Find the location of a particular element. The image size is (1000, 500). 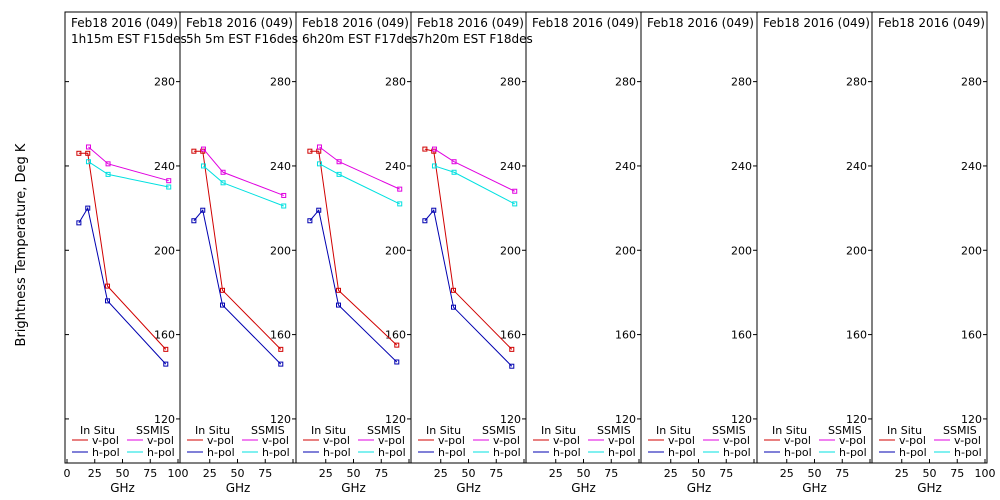

panel-title-time: 7h20m EST F18des is located at coordinates (475, 39).